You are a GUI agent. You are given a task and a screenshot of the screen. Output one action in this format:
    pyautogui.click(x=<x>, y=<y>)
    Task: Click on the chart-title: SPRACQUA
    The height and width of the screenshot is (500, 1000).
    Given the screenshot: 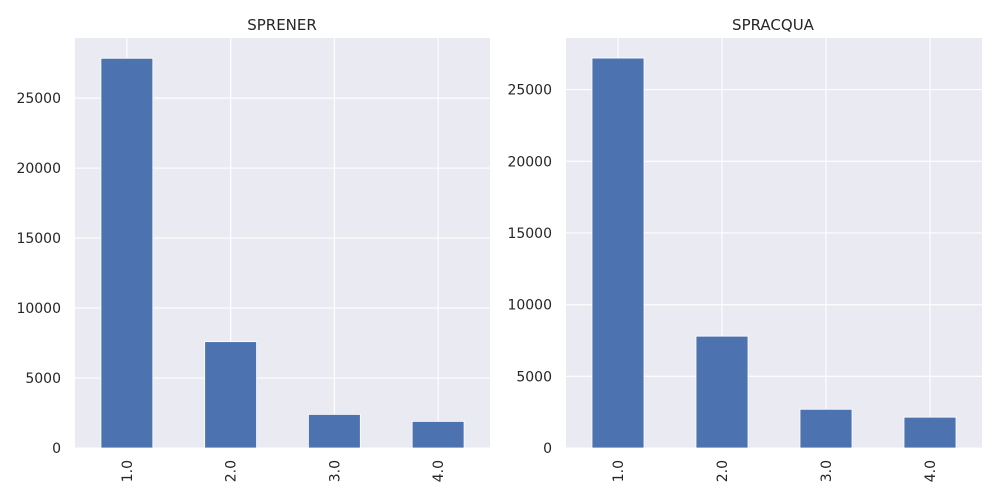 What is the action you would take?
    pyautogui.click(x=773, y=25)
    